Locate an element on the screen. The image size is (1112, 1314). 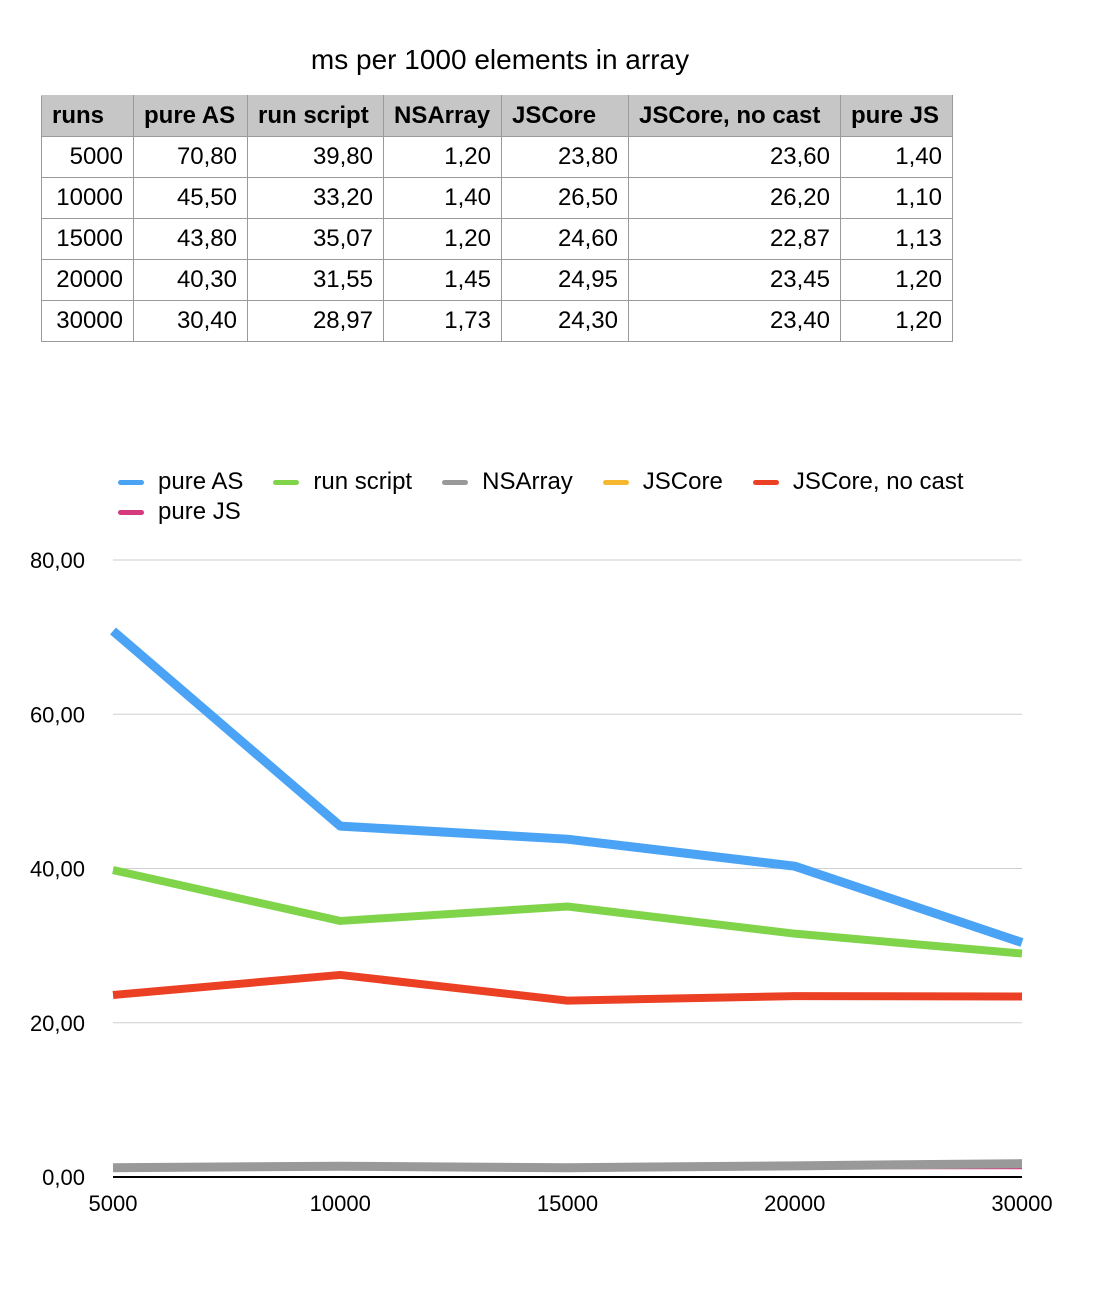
page-title: ms per 1000 elements in array is located at coordinates (500, 59).